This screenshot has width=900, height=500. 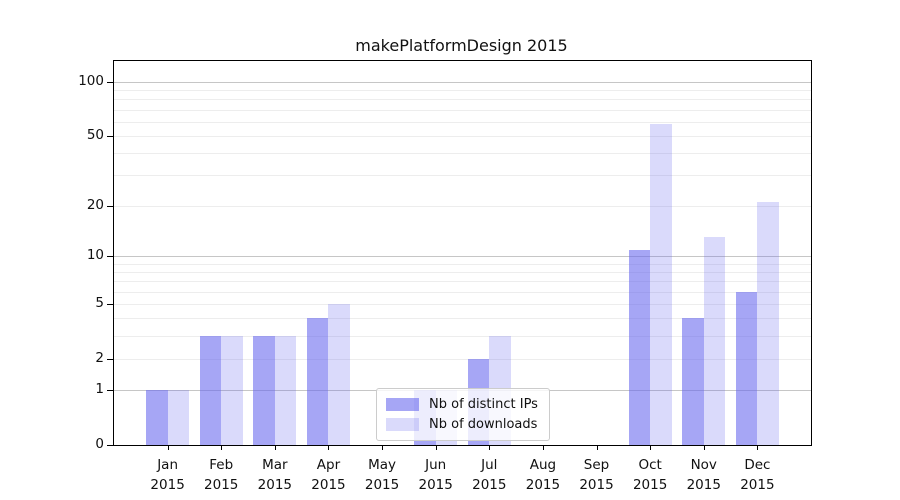 I want to click on legend-entry-downloads: Nb of downloads, so click(x=462, y=424).